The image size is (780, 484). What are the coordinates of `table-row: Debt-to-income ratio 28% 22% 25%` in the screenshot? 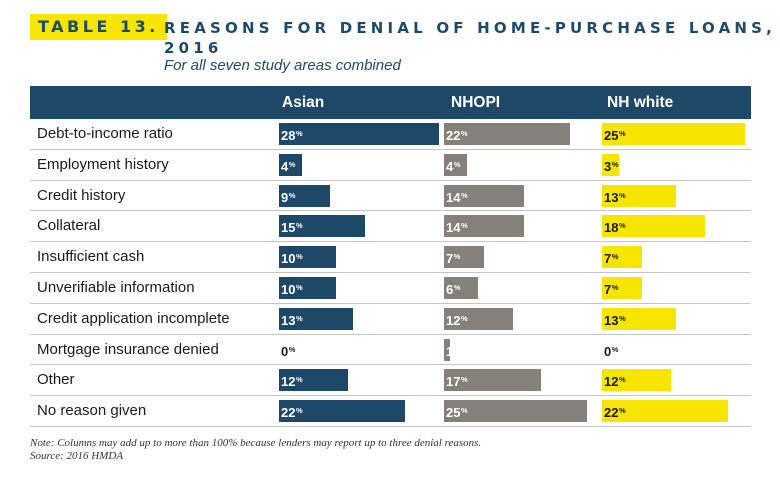 It's located at (390, 134).